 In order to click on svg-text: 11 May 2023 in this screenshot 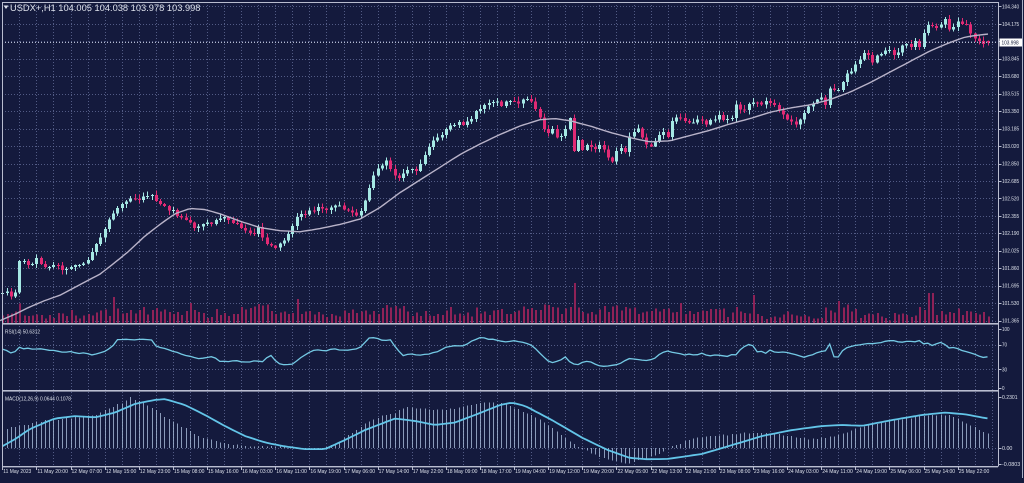, I will do `click(17, 472)`.